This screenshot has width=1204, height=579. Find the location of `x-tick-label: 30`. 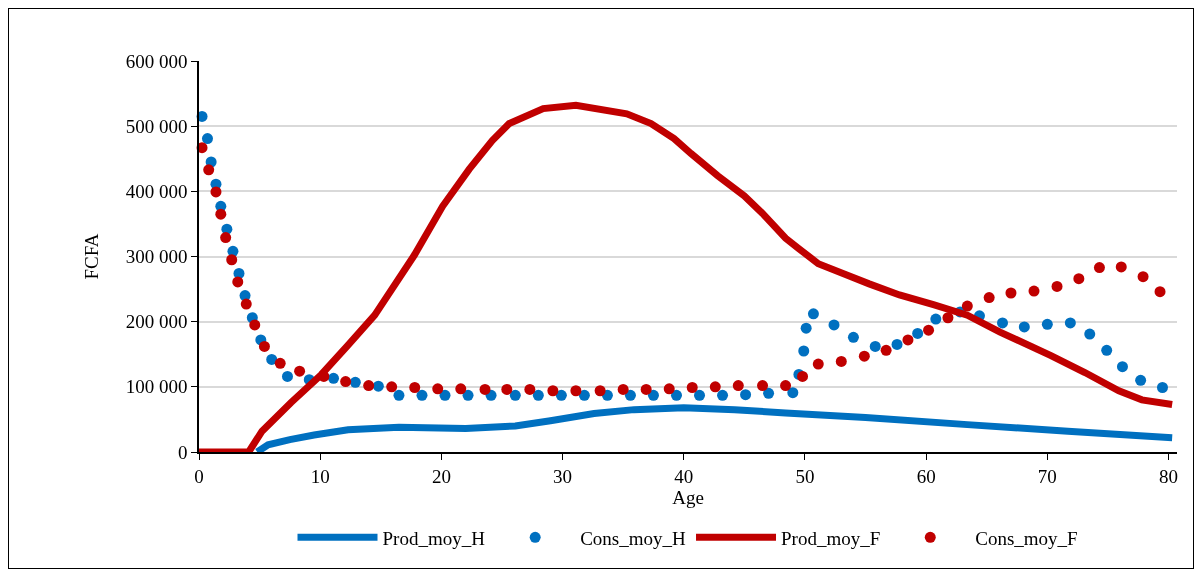

x-tick-label: 30 is located at coordinates (563, 476).